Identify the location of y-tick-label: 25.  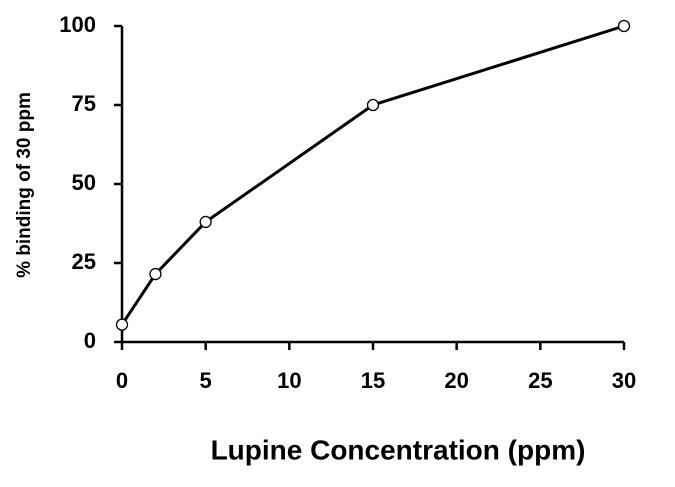
(84, 261).